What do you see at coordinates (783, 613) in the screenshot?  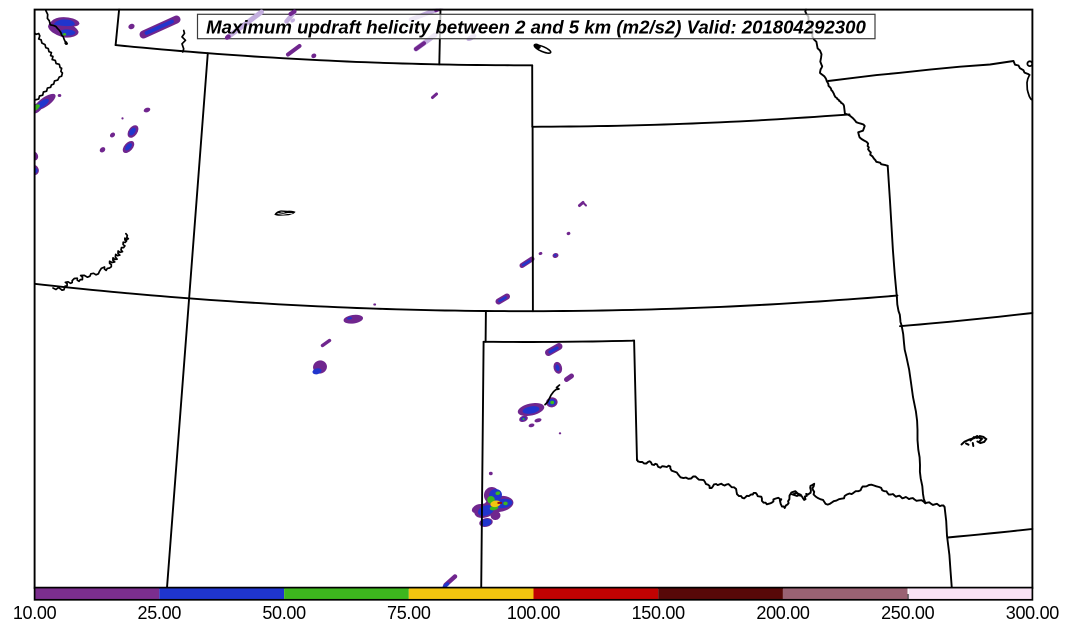 I see `svg-text: 200.00` at bounding box center [783, 613].